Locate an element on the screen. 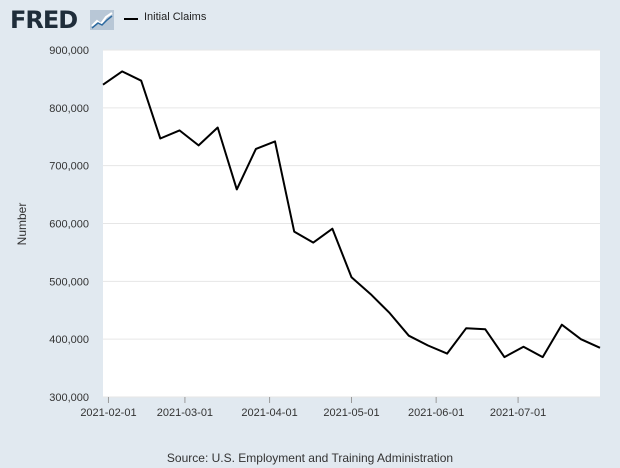 Image resolution: width=620 pixels, height=468 pixels. y-tick-label: 800,000 is located at coordinates (69, 109).